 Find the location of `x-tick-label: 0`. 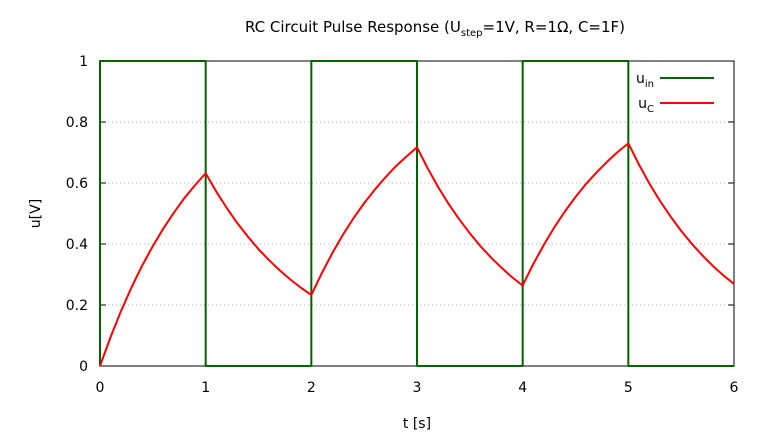

x-tick-label: 0 is located at coordinates (100, 388).